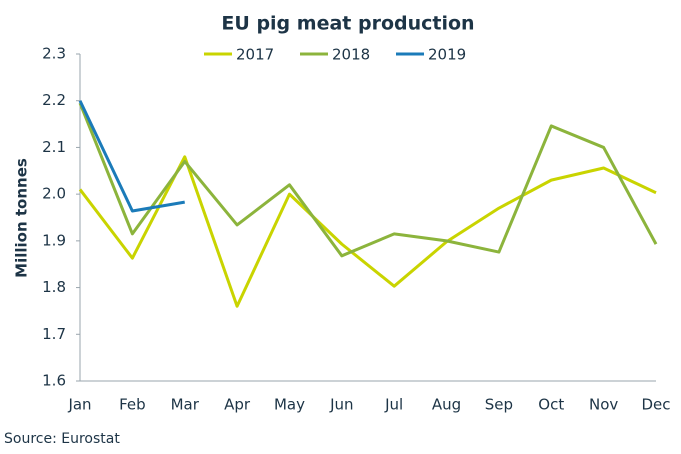 The height and width of the screenshot is (454, 681). Describe the element at coordinates (289, 405) in the screenshot. I see `x-tick-label: May` at that location.